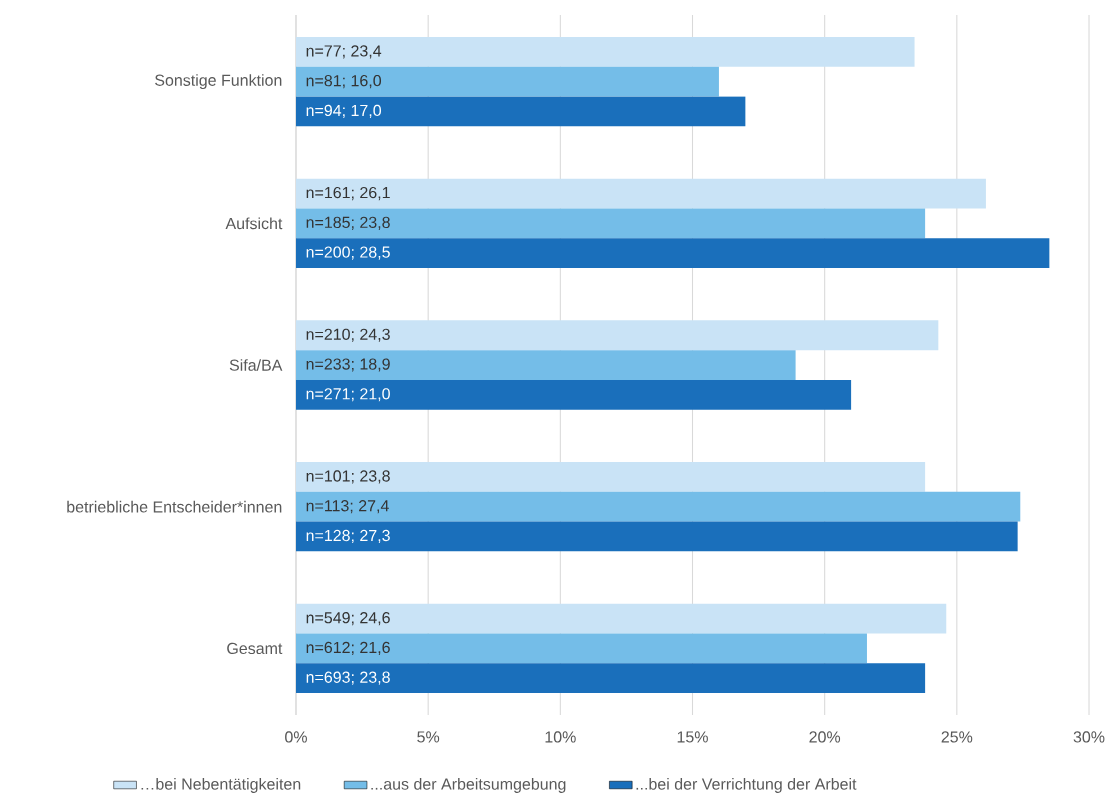  Describe the element at coordinates (560, 737) in the screenshot. I see `x-tick-label: 10%` at that location.